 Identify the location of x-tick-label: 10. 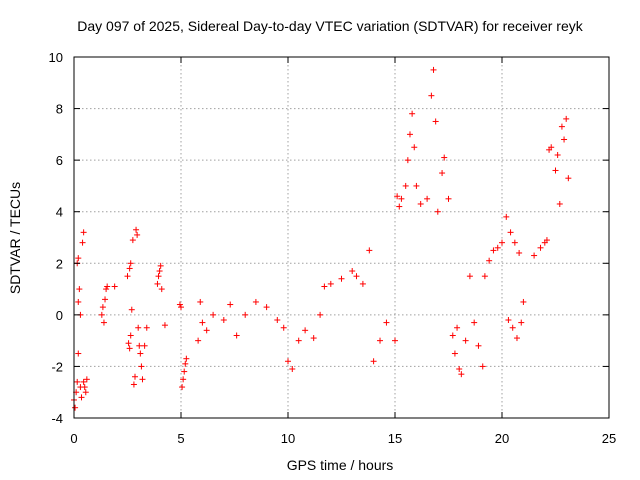
(288, 438).